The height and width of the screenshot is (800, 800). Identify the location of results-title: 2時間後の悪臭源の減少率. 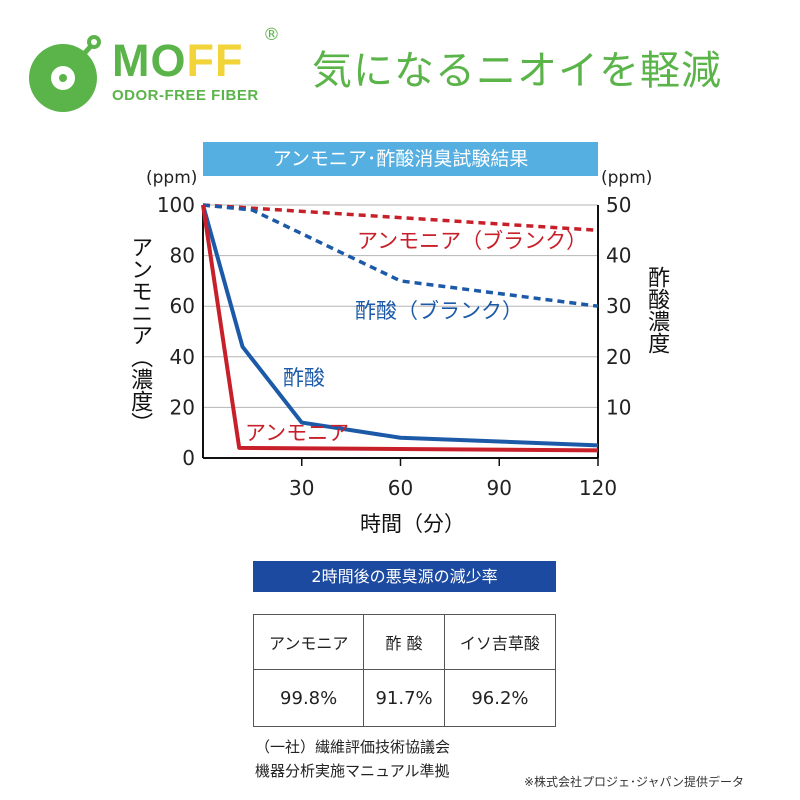
(404, 576).